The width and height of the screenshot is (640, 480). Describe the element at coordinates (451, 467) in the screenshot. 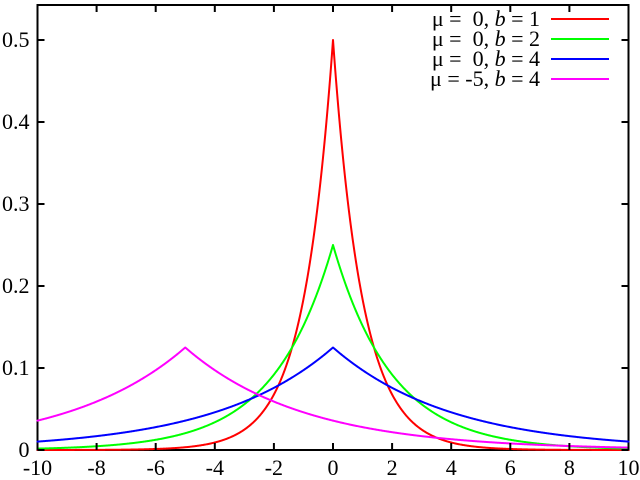

I see `x-tick-label: 4` at that location.